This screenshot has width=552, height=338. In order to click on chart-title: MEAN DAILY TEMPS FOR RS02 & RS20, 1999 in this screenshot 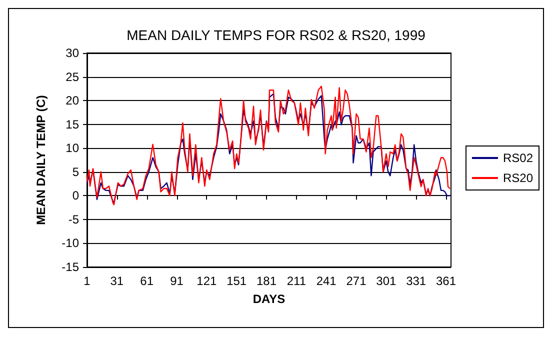, I will do `click(276, 35)`.